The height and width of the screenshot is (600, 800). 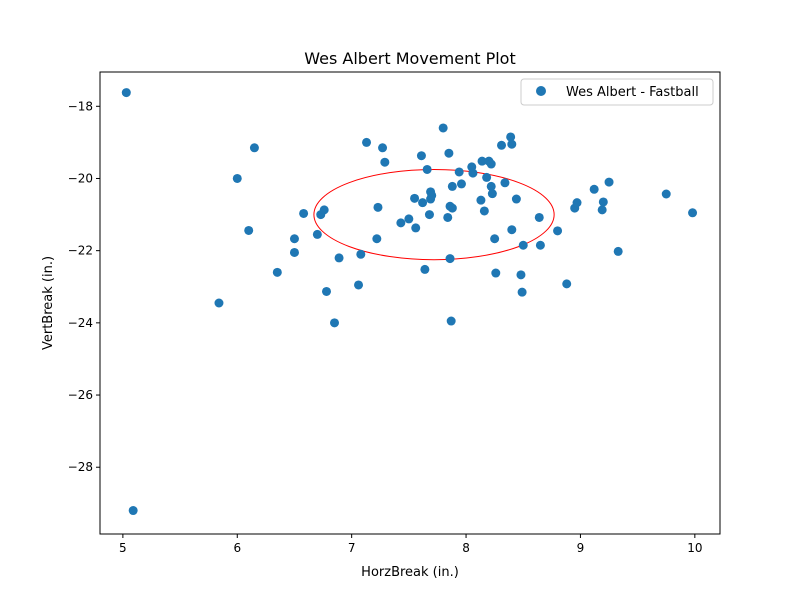 What do you see at coordinates (80, 467) in the screenshot?
I see `y-tick-label: −28` at bounding box center [80, 467].